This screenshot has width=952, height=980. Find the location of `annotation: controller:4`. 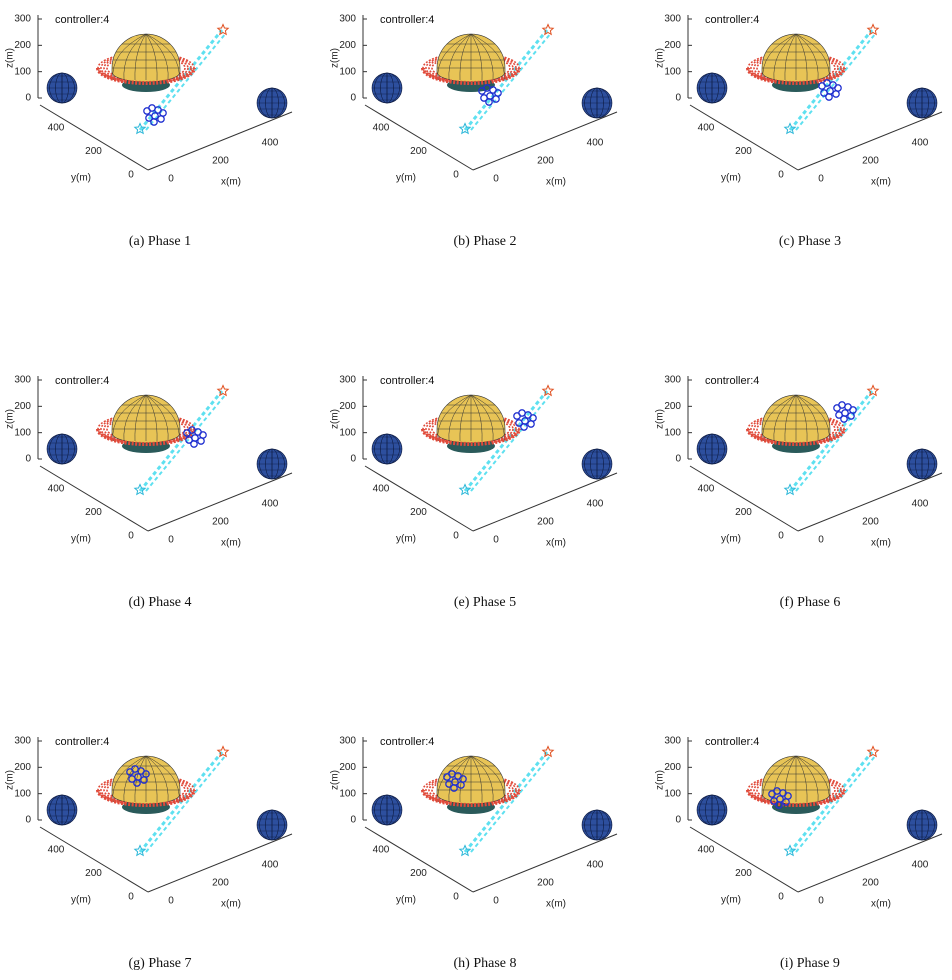

annotation: controller:4 is located at coordinates (82, 381).